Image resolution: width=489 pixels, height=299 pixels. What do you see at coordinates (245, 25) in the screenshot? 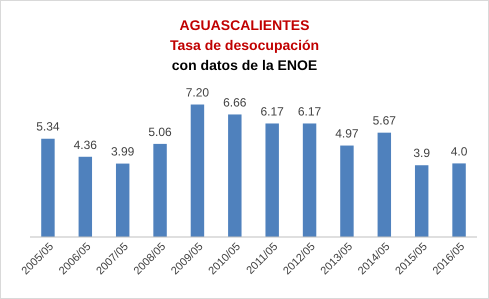
I see `chart-title: AGUASCALIENTES` at bounding box center [245, 25].